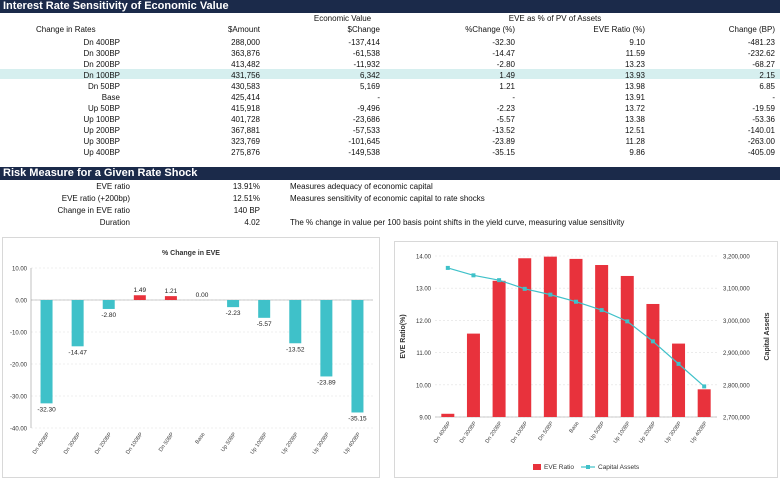 This screenshot has width=780, height=482. Describe the element at coordinates (103, 443) in the screenshot. I see `chart1-xtick-2: Dn 200BP` at that location.